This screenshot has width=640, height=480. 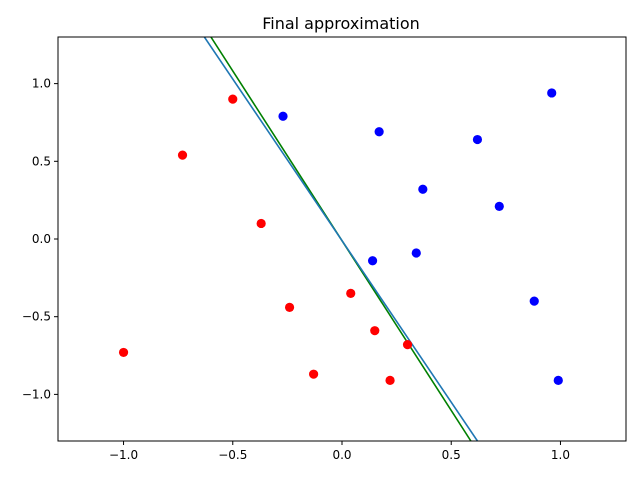 What do you see at coordinates (36, 394) in the screenshot?
I see `y-tick-label: −1.0` at bounding box center [36, 394].